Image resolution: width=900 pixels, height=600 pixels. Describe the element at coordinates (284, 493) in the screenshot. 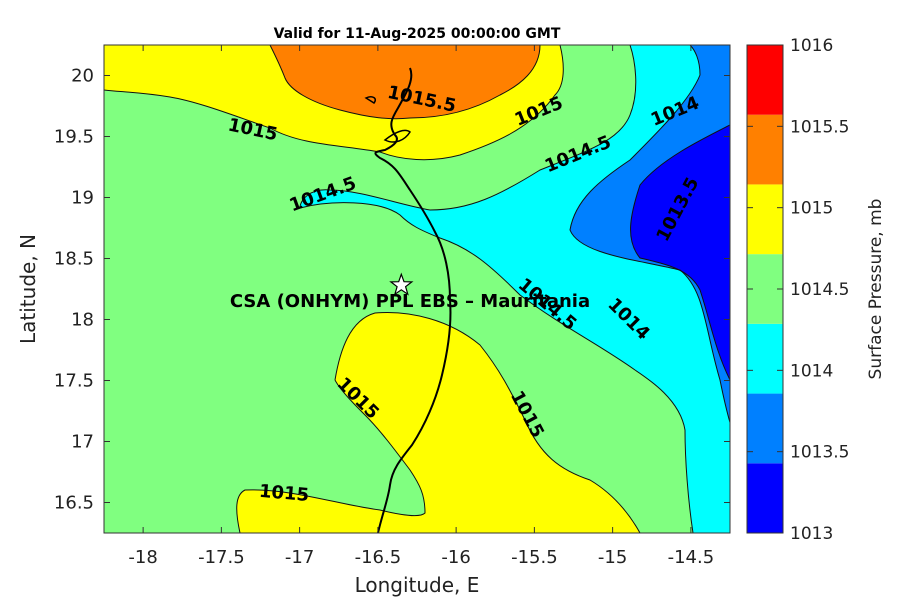

I see `contour-label: 1015` at that location.